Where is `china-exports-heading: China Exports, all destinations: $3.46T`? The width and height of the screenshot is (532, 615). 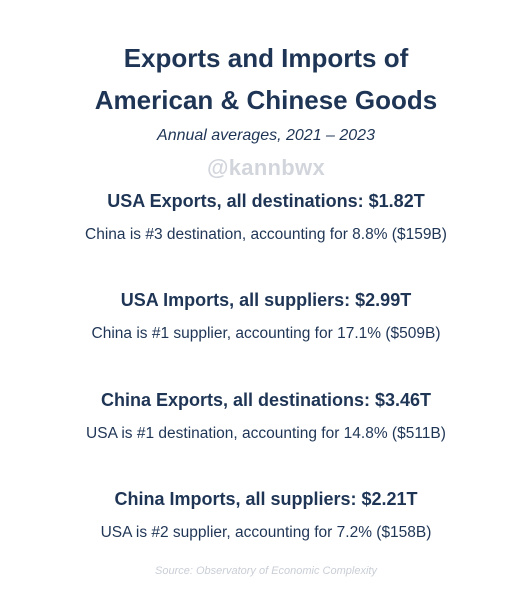 china-exports-heading: China Exports, all destinations: $3.46T is located at coordinates (266, 400).